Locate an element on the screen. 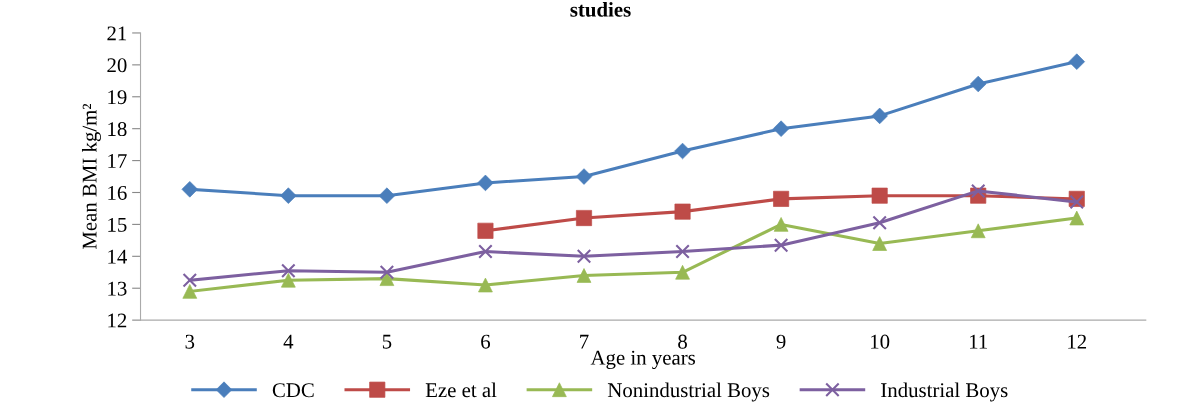 The image size is (1201, 412). x-tick-label: 4 is located at coordinates (288, 341).